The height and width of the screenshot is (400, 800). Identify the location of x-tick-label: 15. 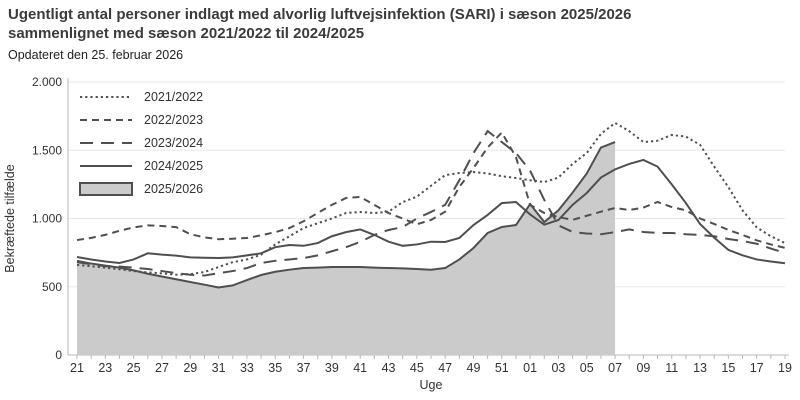
(728, 368).